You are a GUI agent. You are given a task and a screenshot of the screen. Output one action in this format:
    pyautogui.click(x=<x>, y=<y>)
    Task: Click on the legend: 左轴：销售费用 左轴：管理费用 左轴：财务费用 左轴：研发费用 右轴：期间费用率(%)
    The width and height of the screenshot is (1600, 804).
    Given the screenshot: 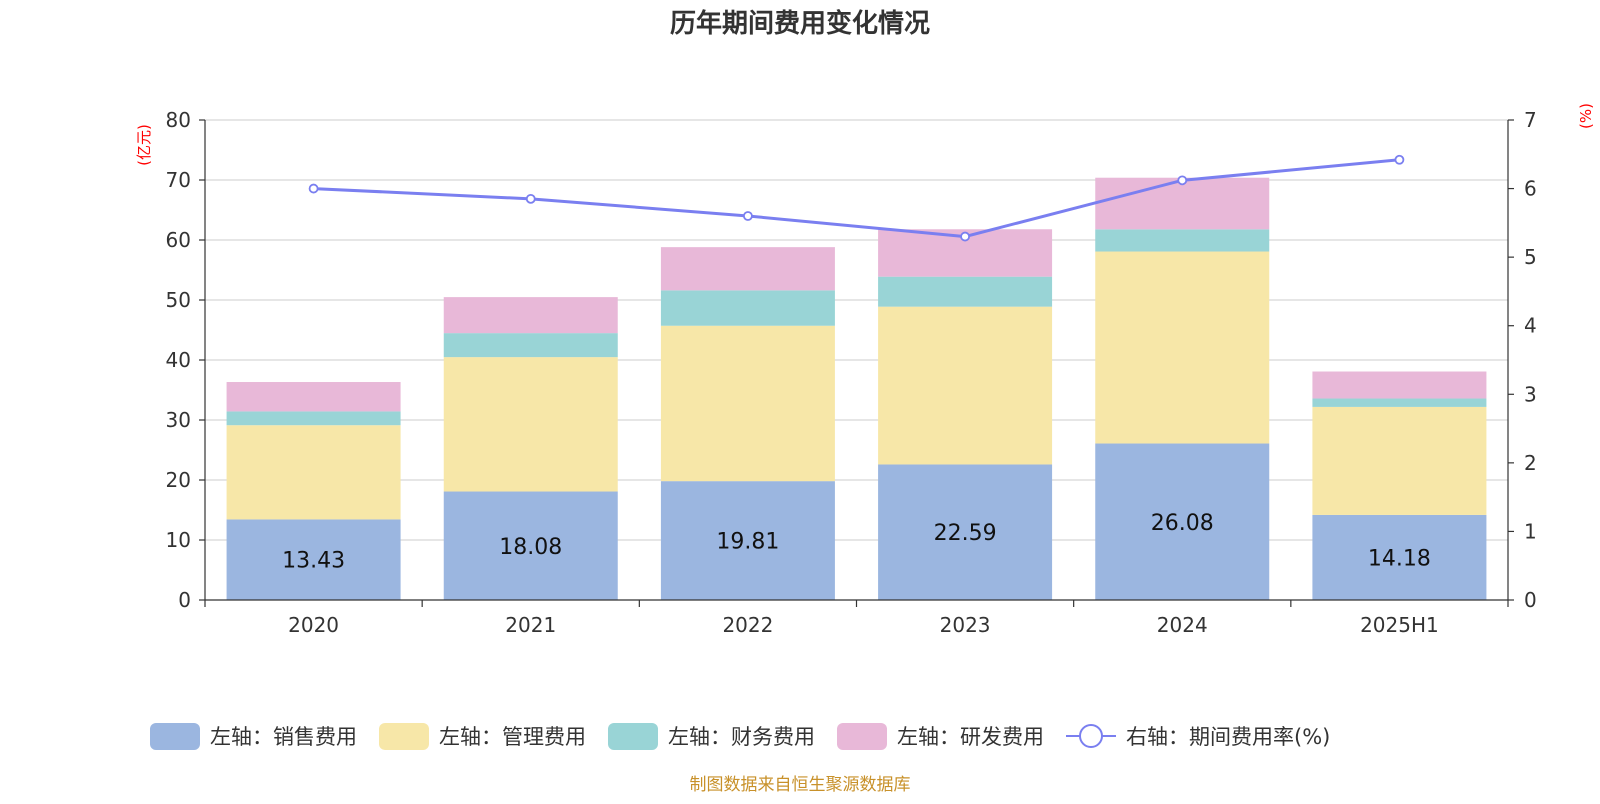 What is the action you would take?
    pyautogui.click(x=740, y=736)
    